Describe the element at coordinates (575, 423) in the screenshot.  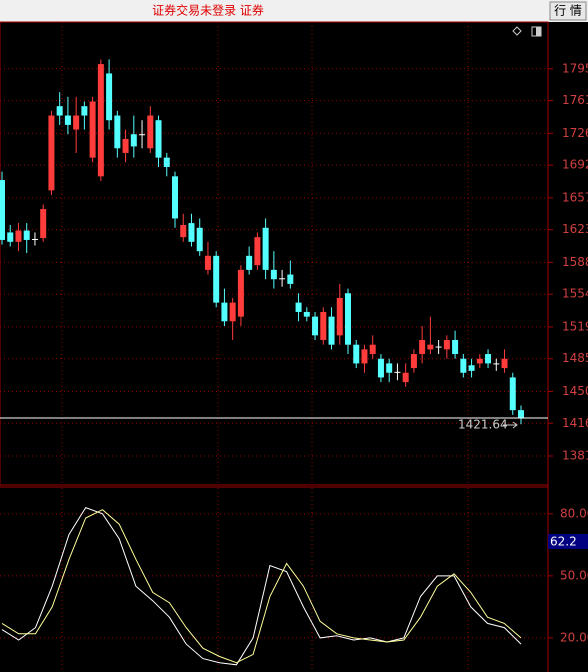
I see `y-tick-label: 1416` at that location.